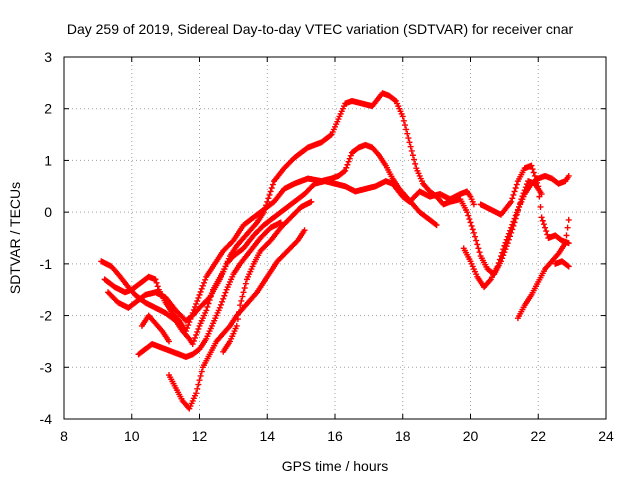  I want to click on x-axis-label: GPS time / hours, so click(335, 466).